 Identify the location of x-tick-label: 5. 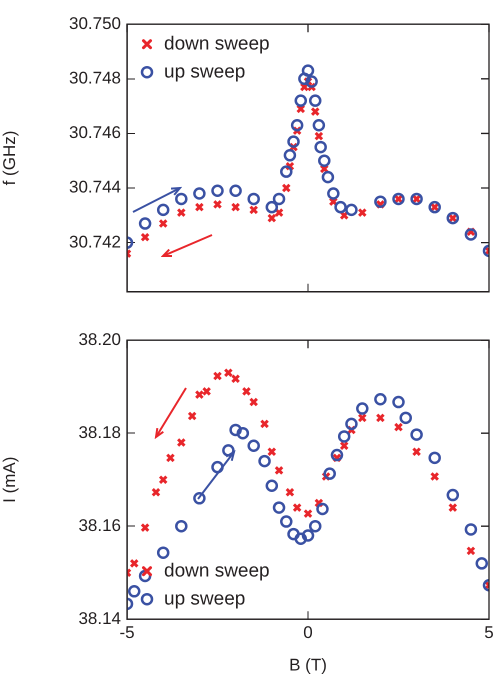
(489, 632).